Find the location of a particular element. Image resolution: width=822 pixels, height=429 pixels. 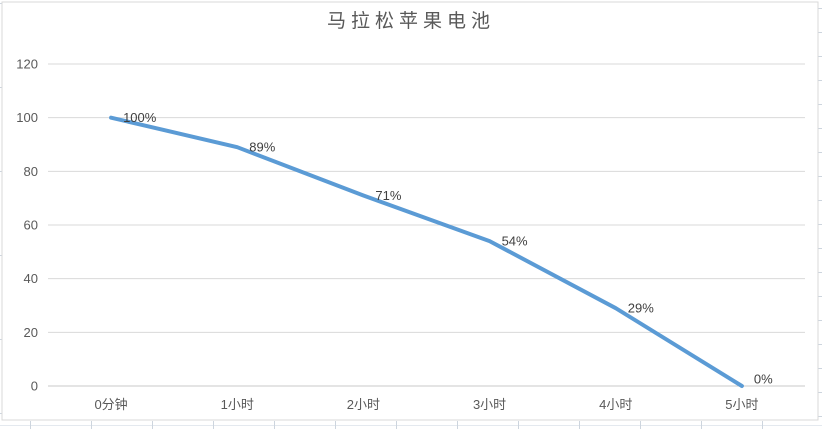

data-label: 71% is located at coordinates (388, 195).